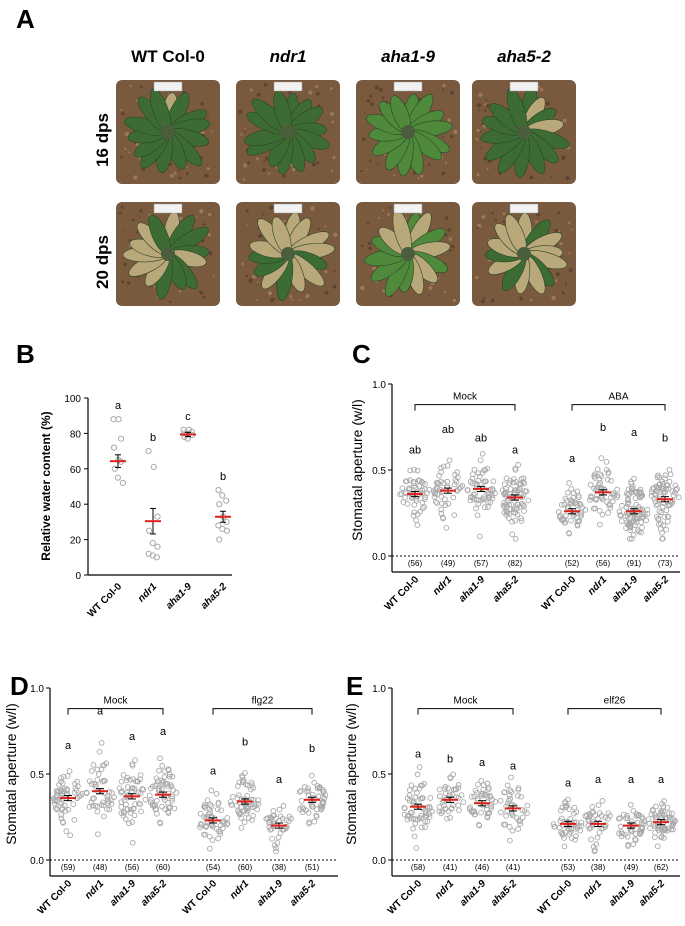 This screenshot has width=685, height=926. Describe the element at coordinates (163, 867) in the screenshot. I see `sample-size: (60)` at that location.